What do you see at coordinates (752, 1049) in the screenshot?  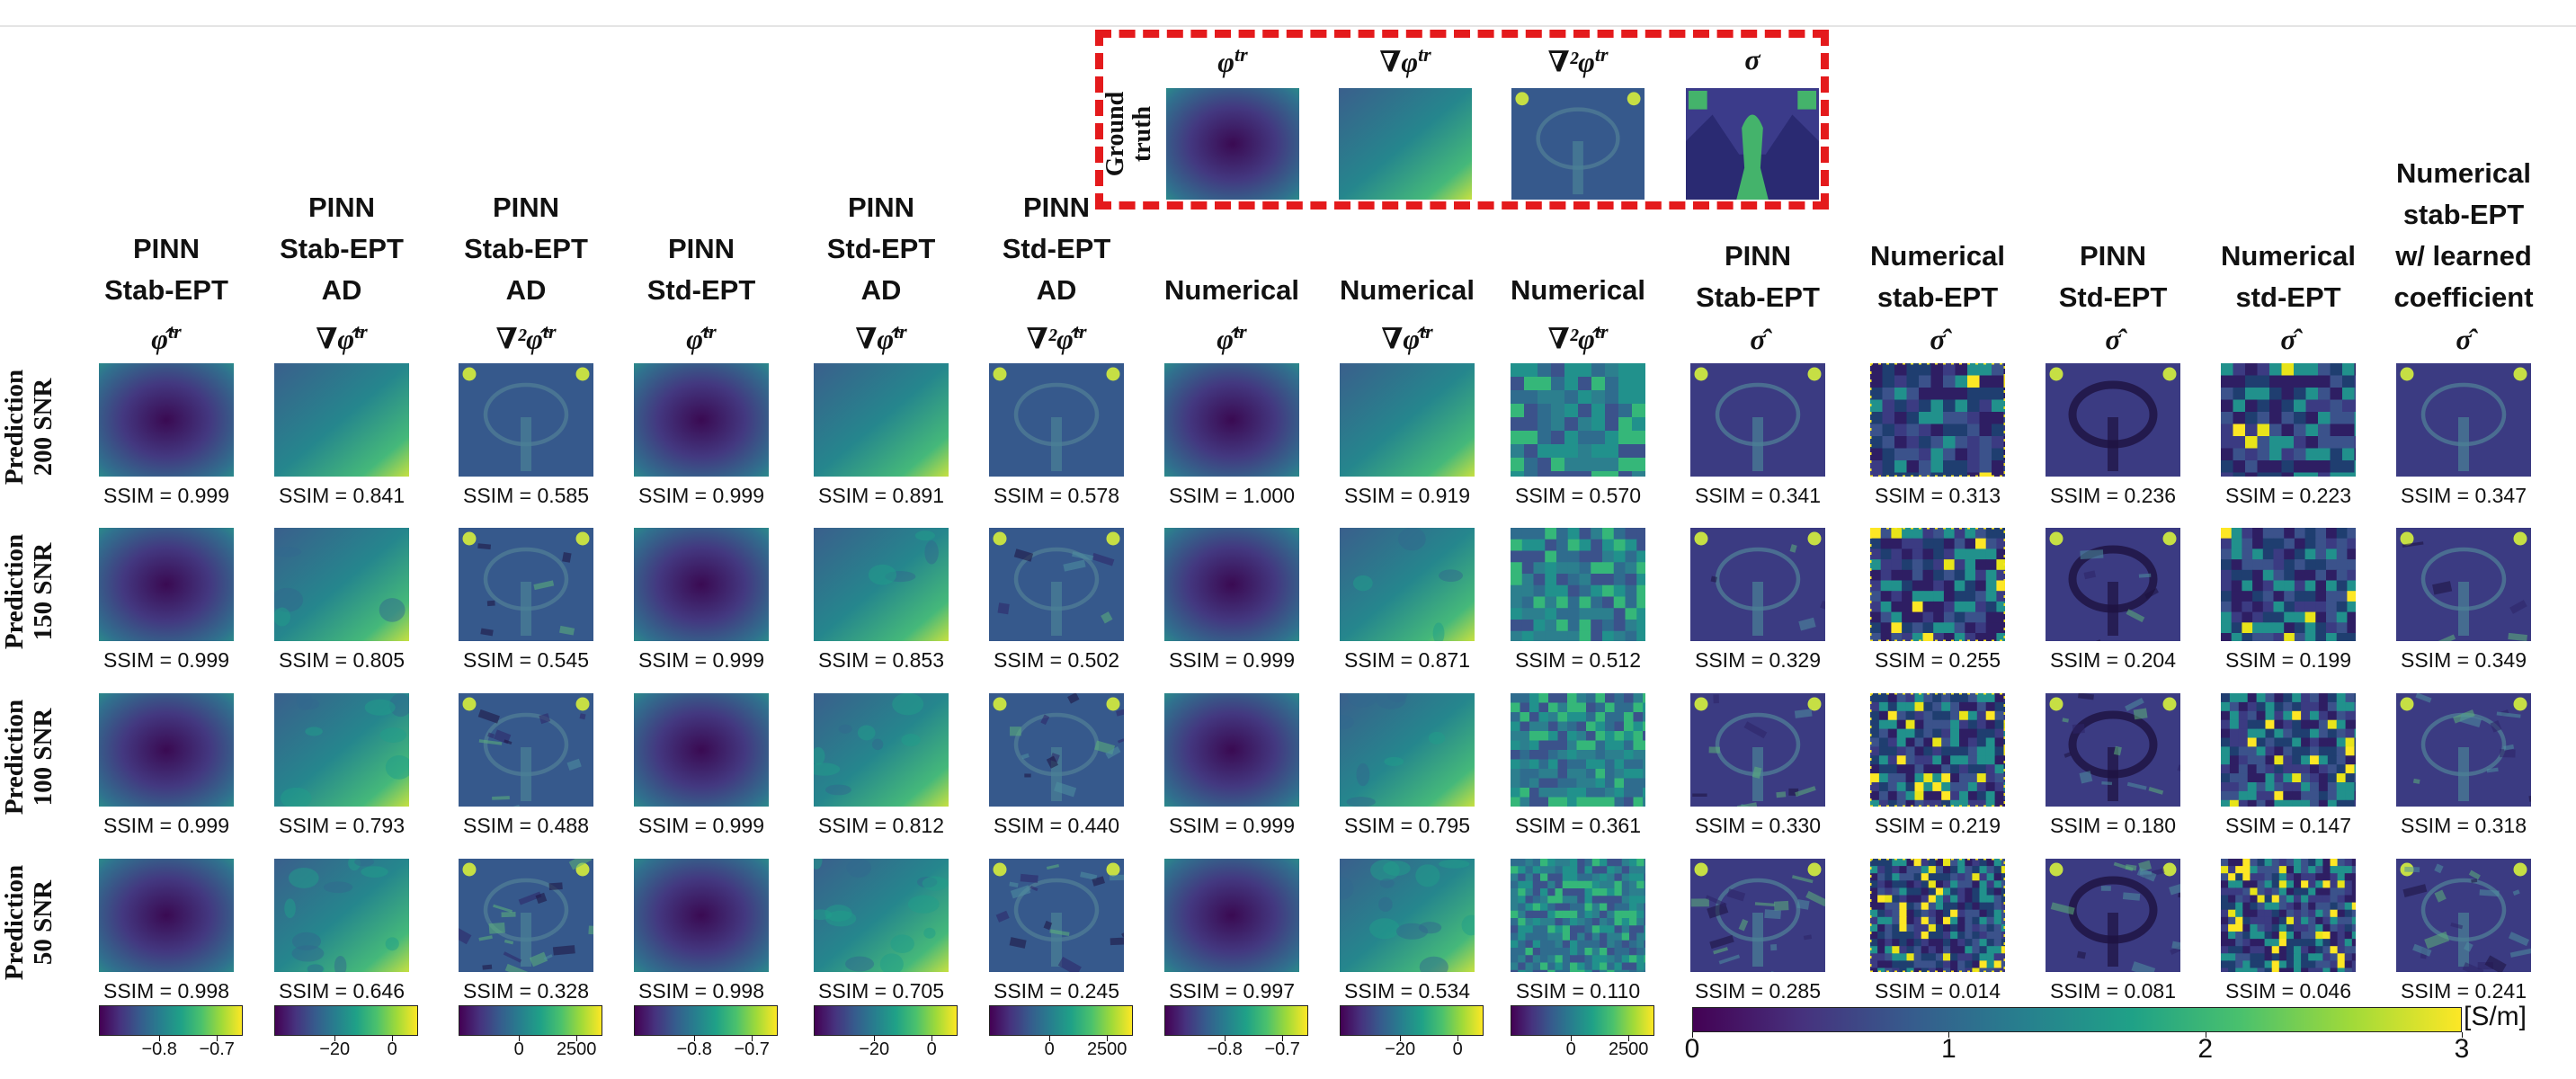 I see `colorbar-tick-label: −0.7` at bounding box center [752, 1049].